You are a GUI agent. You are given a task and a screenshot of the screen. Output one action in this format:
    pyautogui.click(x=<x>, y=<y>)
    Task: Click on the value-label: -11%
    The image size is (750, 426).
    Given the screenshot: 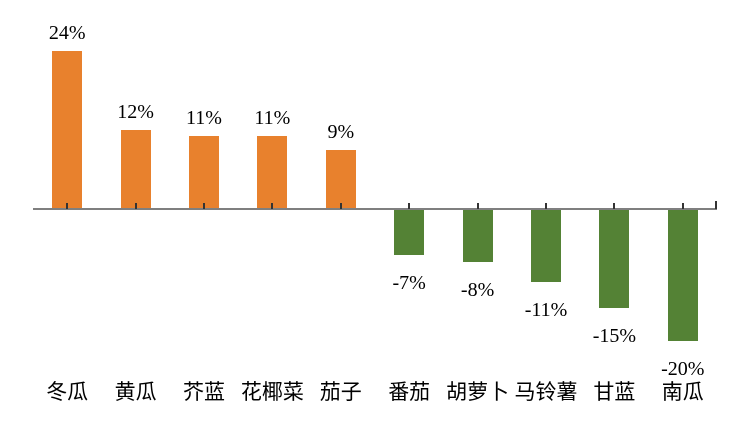 What is the action you would take?
    pyautogui.click(x=546, y=309)
    